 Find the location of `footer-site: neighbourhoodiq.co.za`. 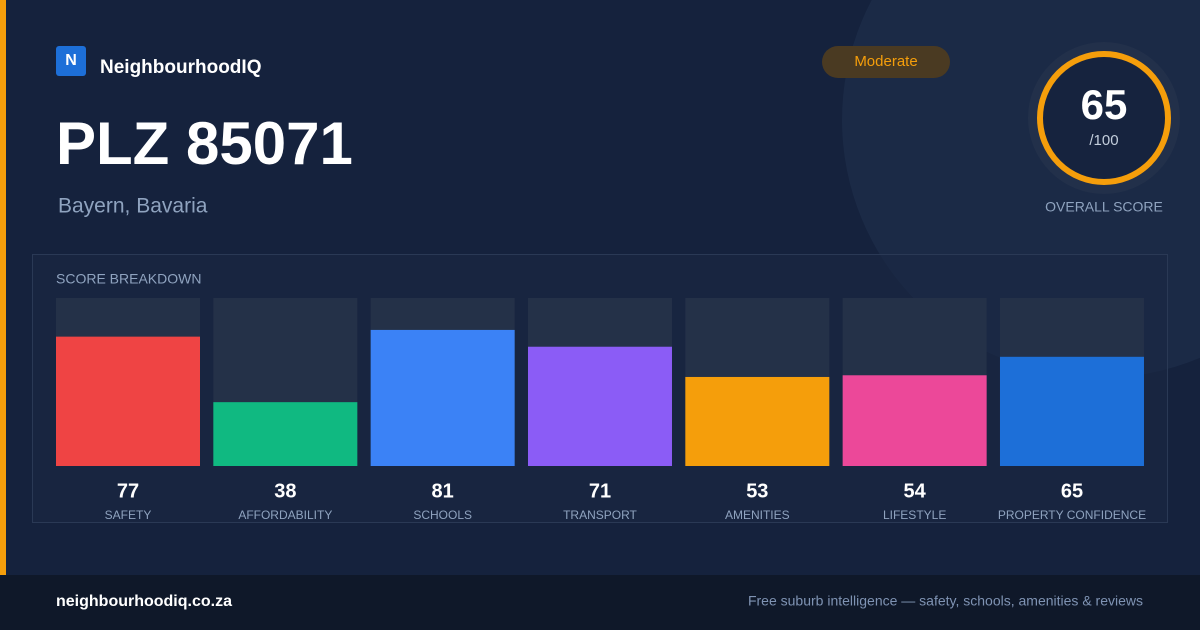

footer-site: neighbourhoodiq.co.za is located at coordinates (144, 601).